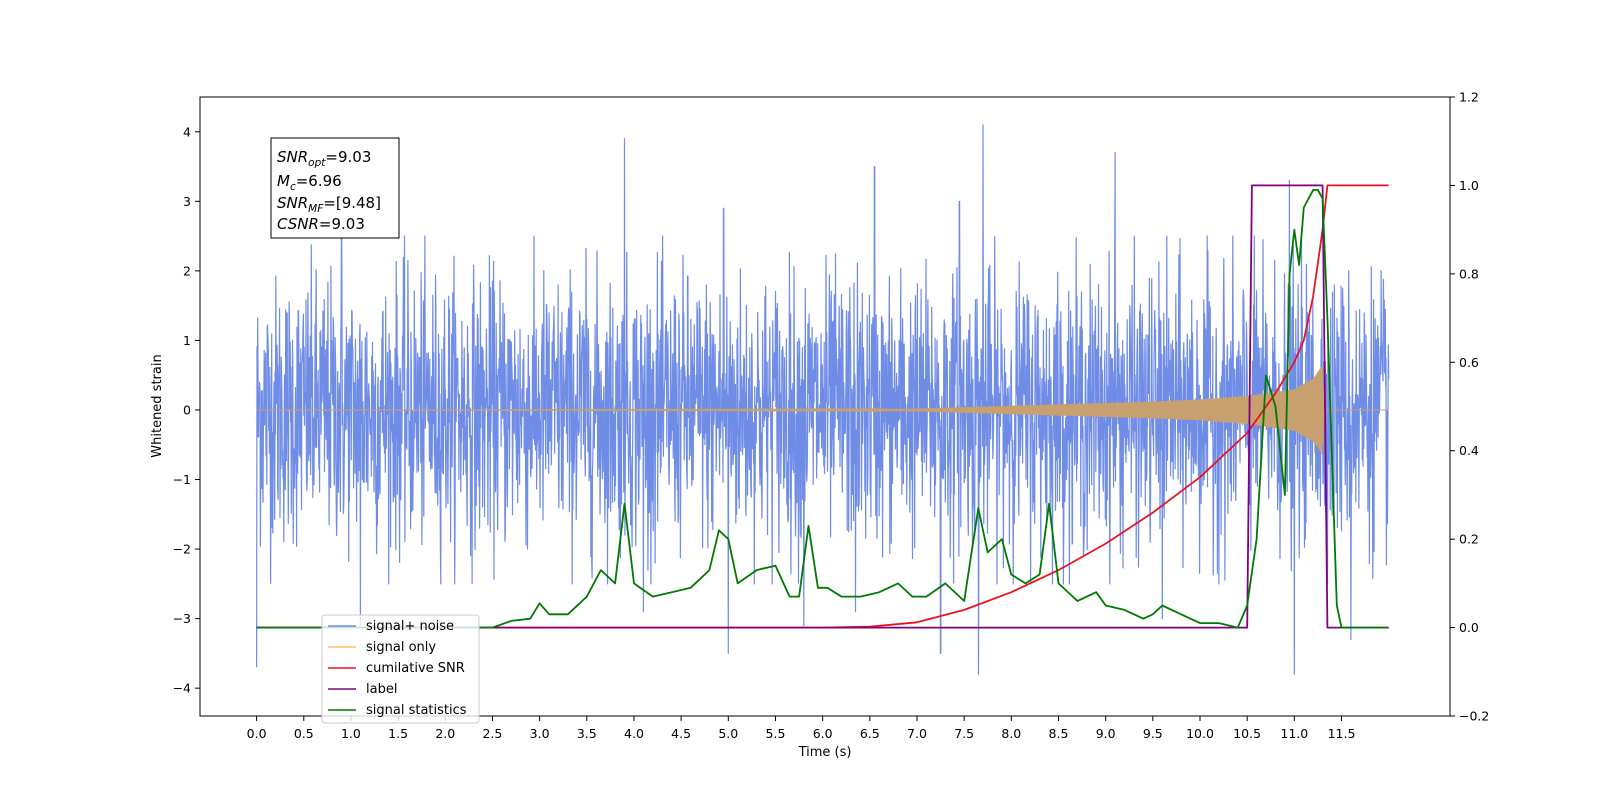 The height and width of the screenshot is (800, 1600). What do you see at coordinates (187, 340) in the screenshot?
I see `y-left-tick-label: 1` at bounding box center [187, 340].